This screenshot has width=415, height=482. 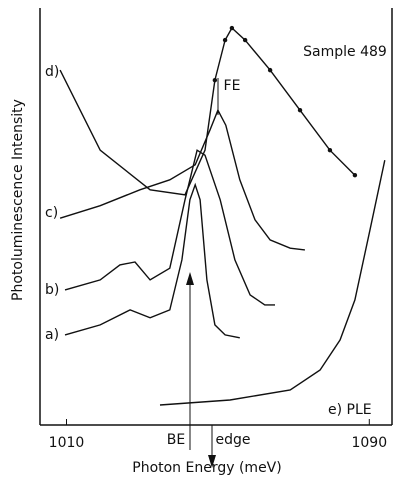 What do you see at coordinates (52, 290) in the screenshot?
I see `series-label: b)` at bounding box center [52, 290].